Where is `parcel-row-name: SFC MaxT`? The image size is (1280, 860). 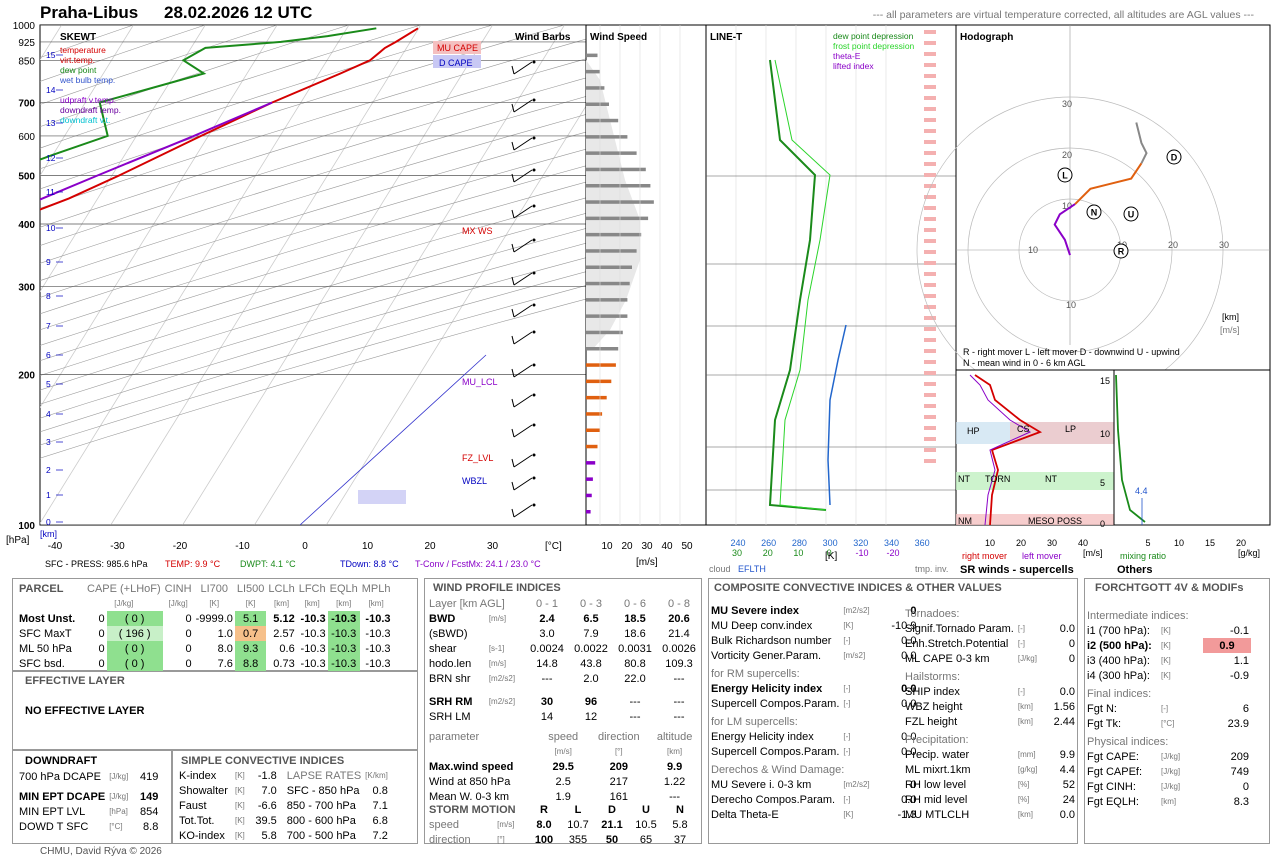 parcel-row-name: SFC MaxT is located at coordinates (45, 633).